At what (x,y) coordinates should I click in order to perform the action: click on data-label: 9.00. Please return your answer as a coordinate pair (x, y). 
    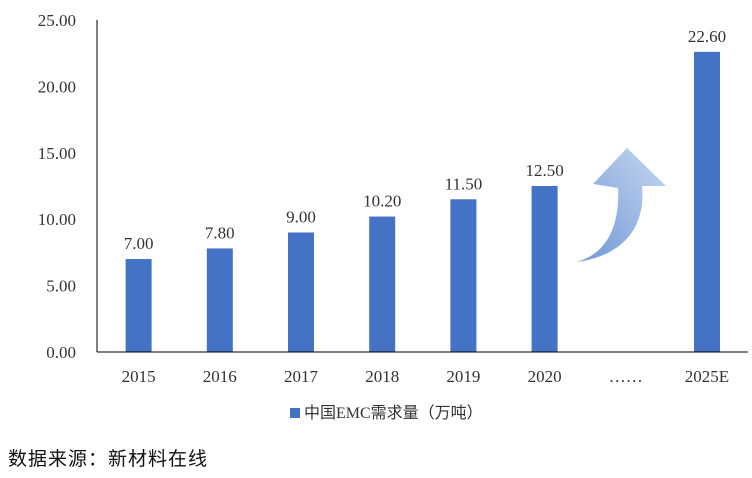
    Looking at the image, I should click on (301, 216).